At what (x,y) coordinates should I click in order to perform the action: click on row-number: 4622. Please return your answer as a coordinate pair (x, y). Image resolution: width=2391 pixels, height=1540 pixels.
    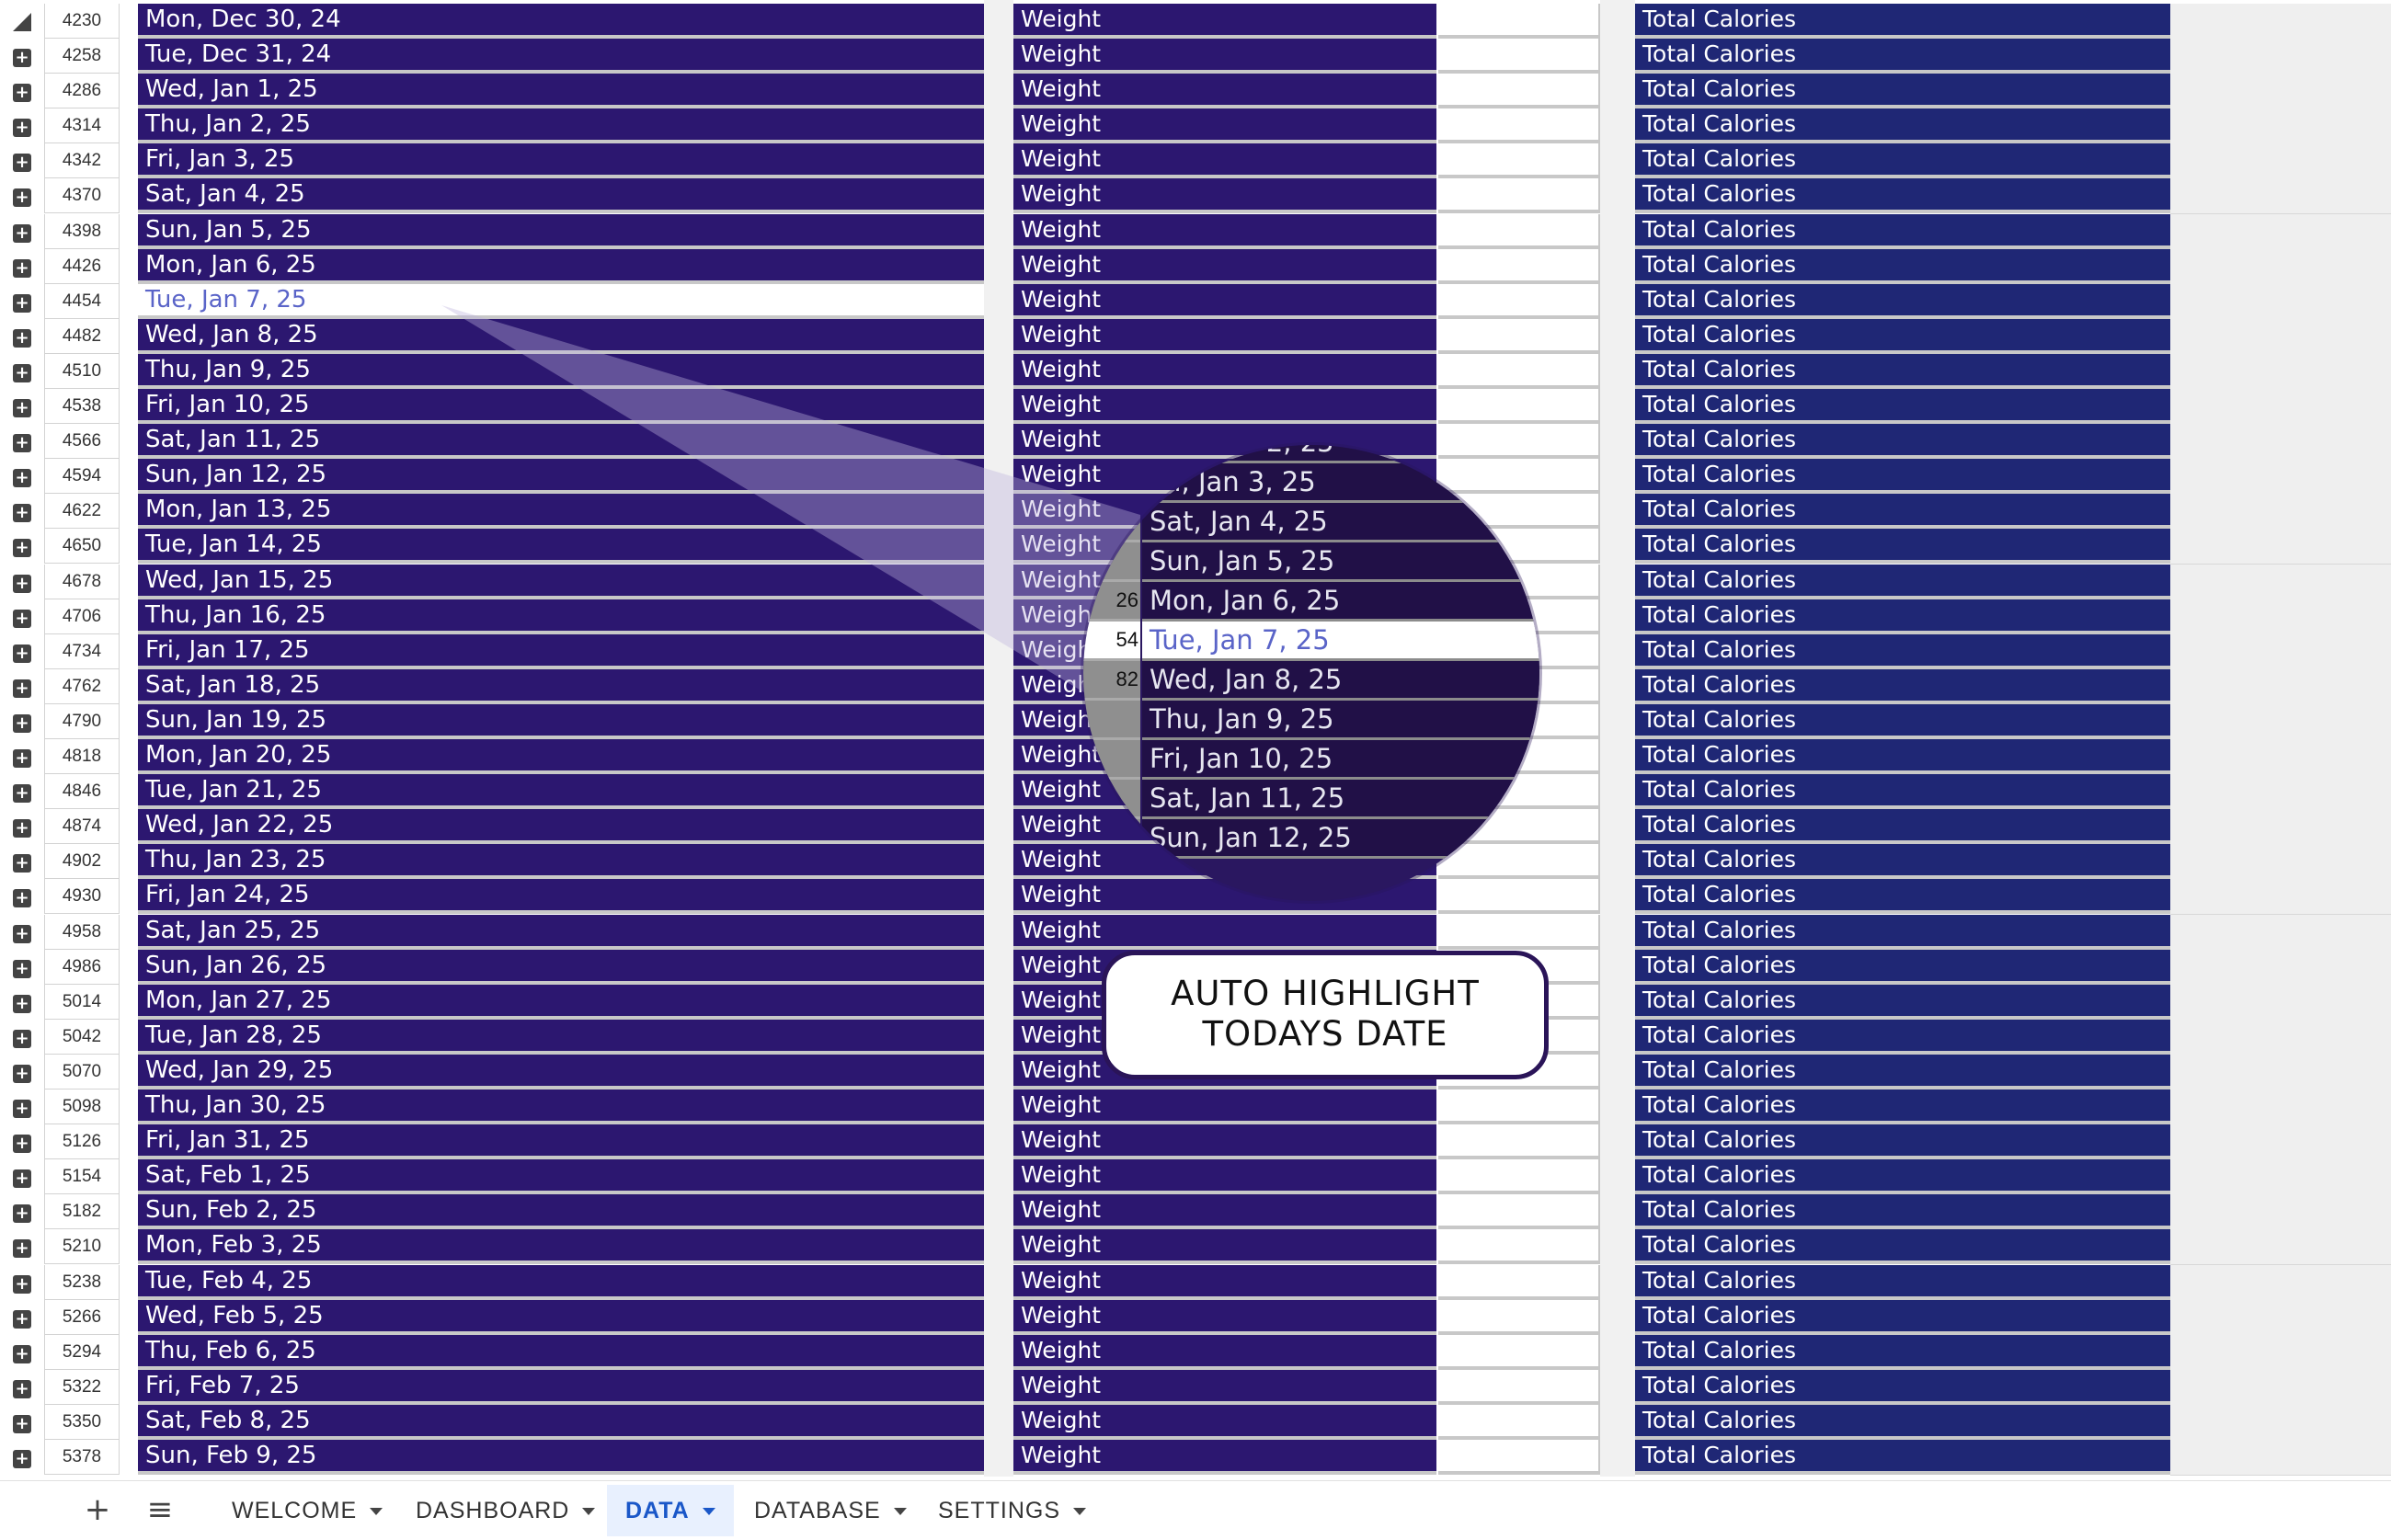
    Looking at the image, I should click on (82, 512).